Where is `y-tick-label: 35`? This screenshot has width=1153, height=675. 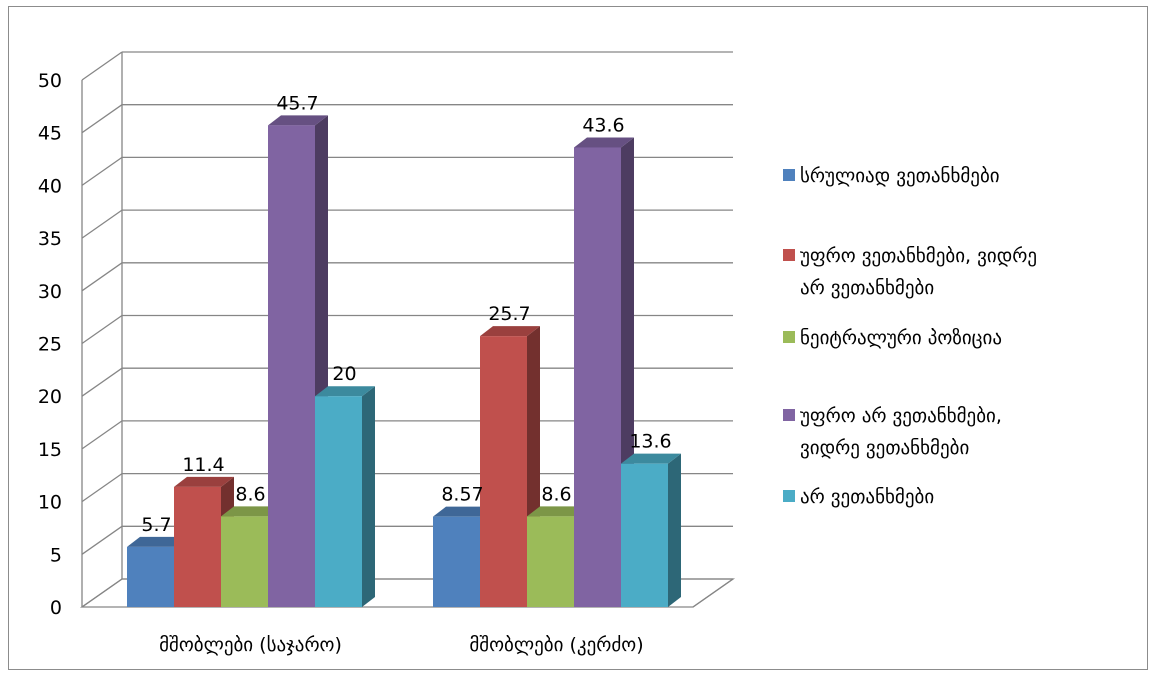
y-tick-label: 35 is located at coordinates (50, 239).